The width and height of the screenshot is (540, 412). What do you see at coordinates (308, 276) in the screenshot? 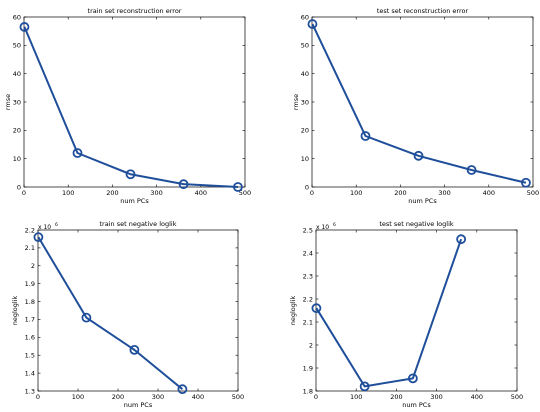
I see `y-tick-label: 2.3` at bounding box center [308, 276].